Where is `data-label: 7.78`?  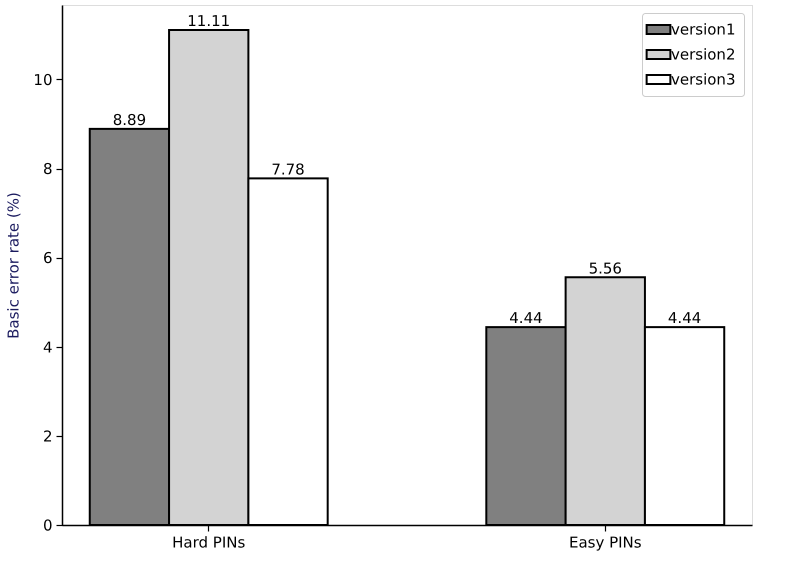 data-label: 7.78 is located at coordinates (288, 169).